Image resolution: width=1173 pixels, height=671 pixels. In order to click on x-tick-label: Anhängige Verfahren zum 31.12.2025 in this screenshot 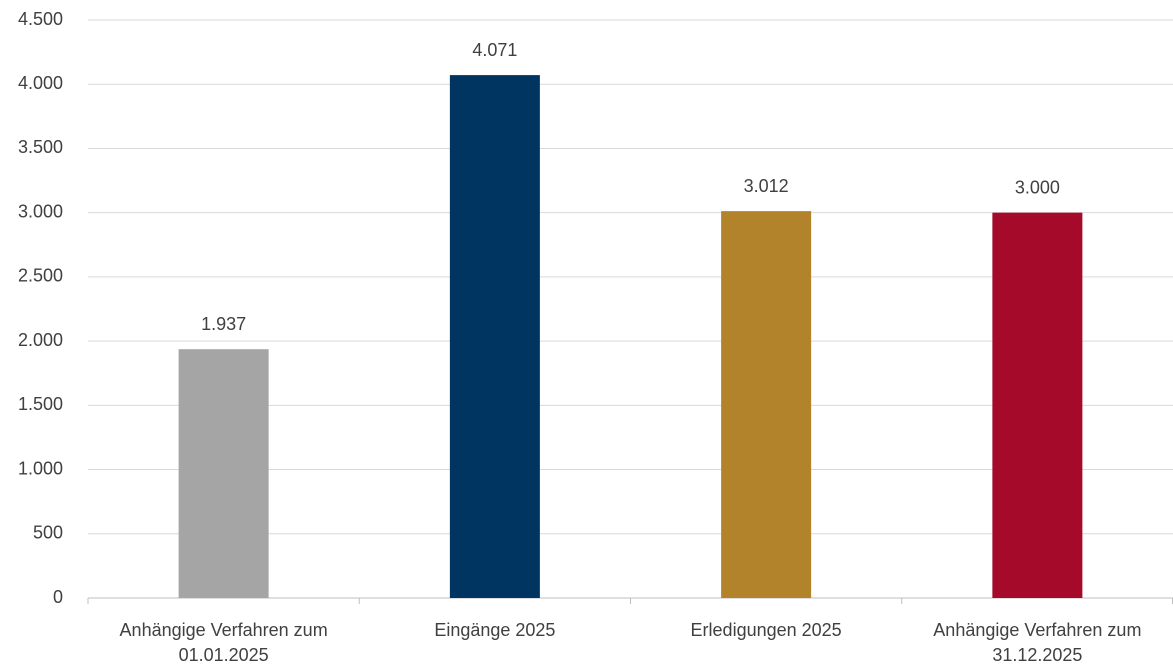, I will do `click(1037, 642)`.